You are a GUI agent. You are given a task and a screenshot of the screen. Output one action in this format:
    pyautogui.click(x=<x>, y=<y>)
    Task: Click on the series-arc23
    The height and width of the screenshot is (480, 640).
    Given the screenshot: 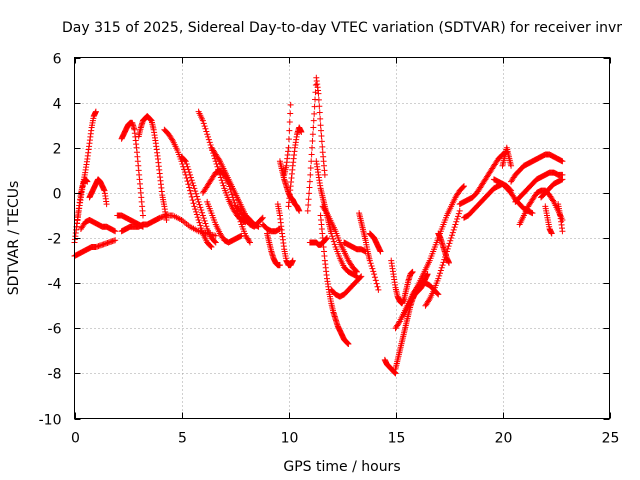 What is the action you would take?
    pyautogui.click(x=316, y=144)
    